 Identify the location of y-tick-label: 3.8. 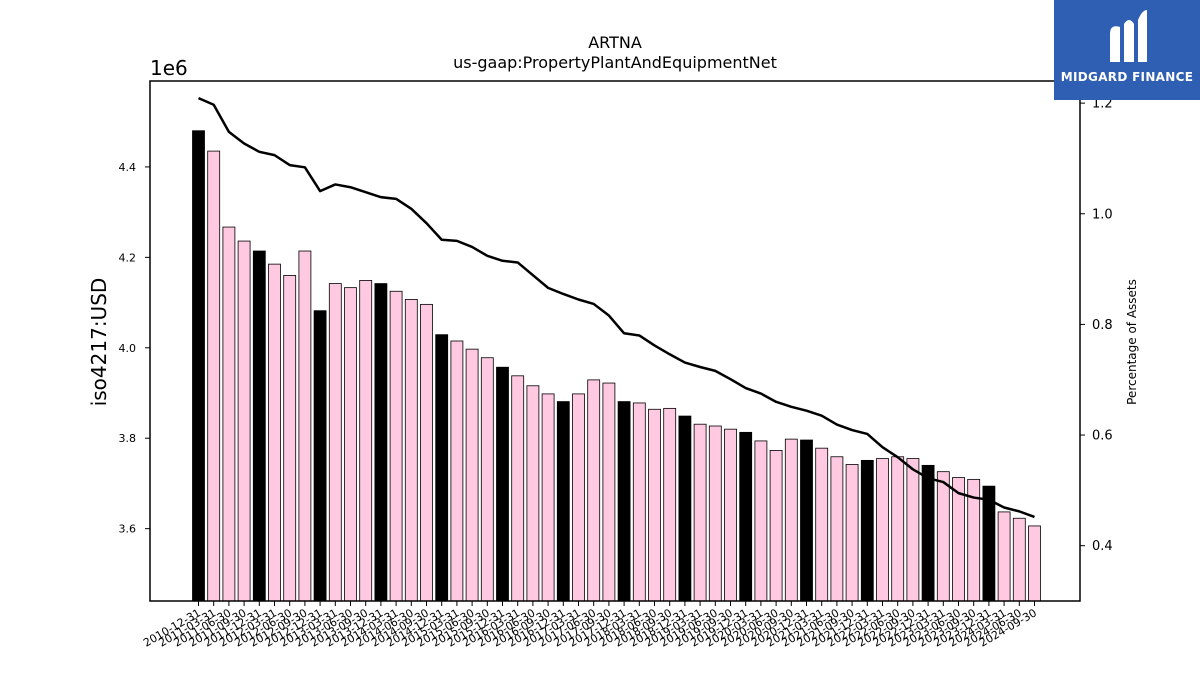
(128, 438).